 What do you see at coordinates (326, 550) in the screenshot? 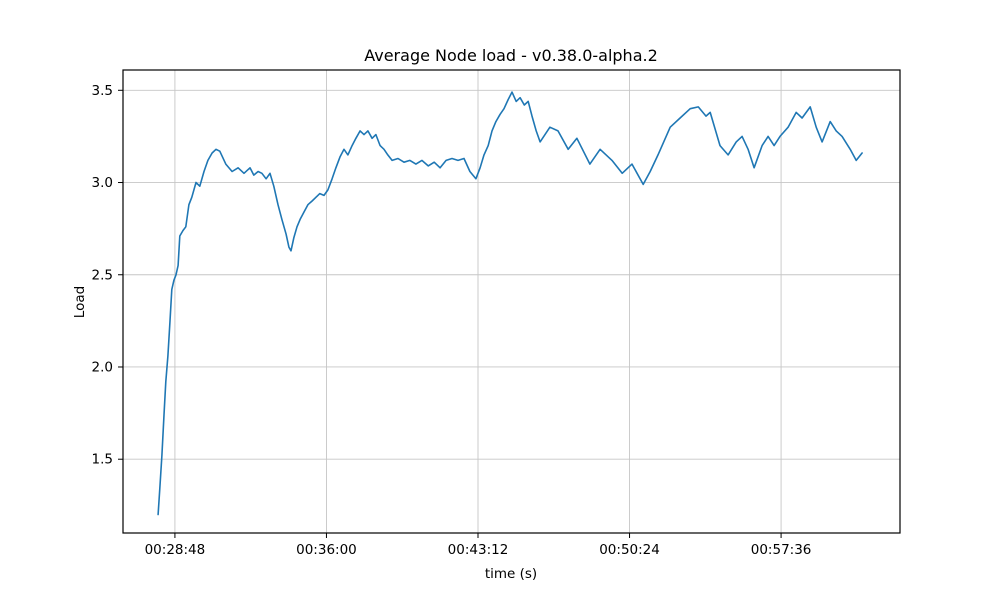
I see `x-tick-label: 00:36:00` at bounding box center [326, 550].